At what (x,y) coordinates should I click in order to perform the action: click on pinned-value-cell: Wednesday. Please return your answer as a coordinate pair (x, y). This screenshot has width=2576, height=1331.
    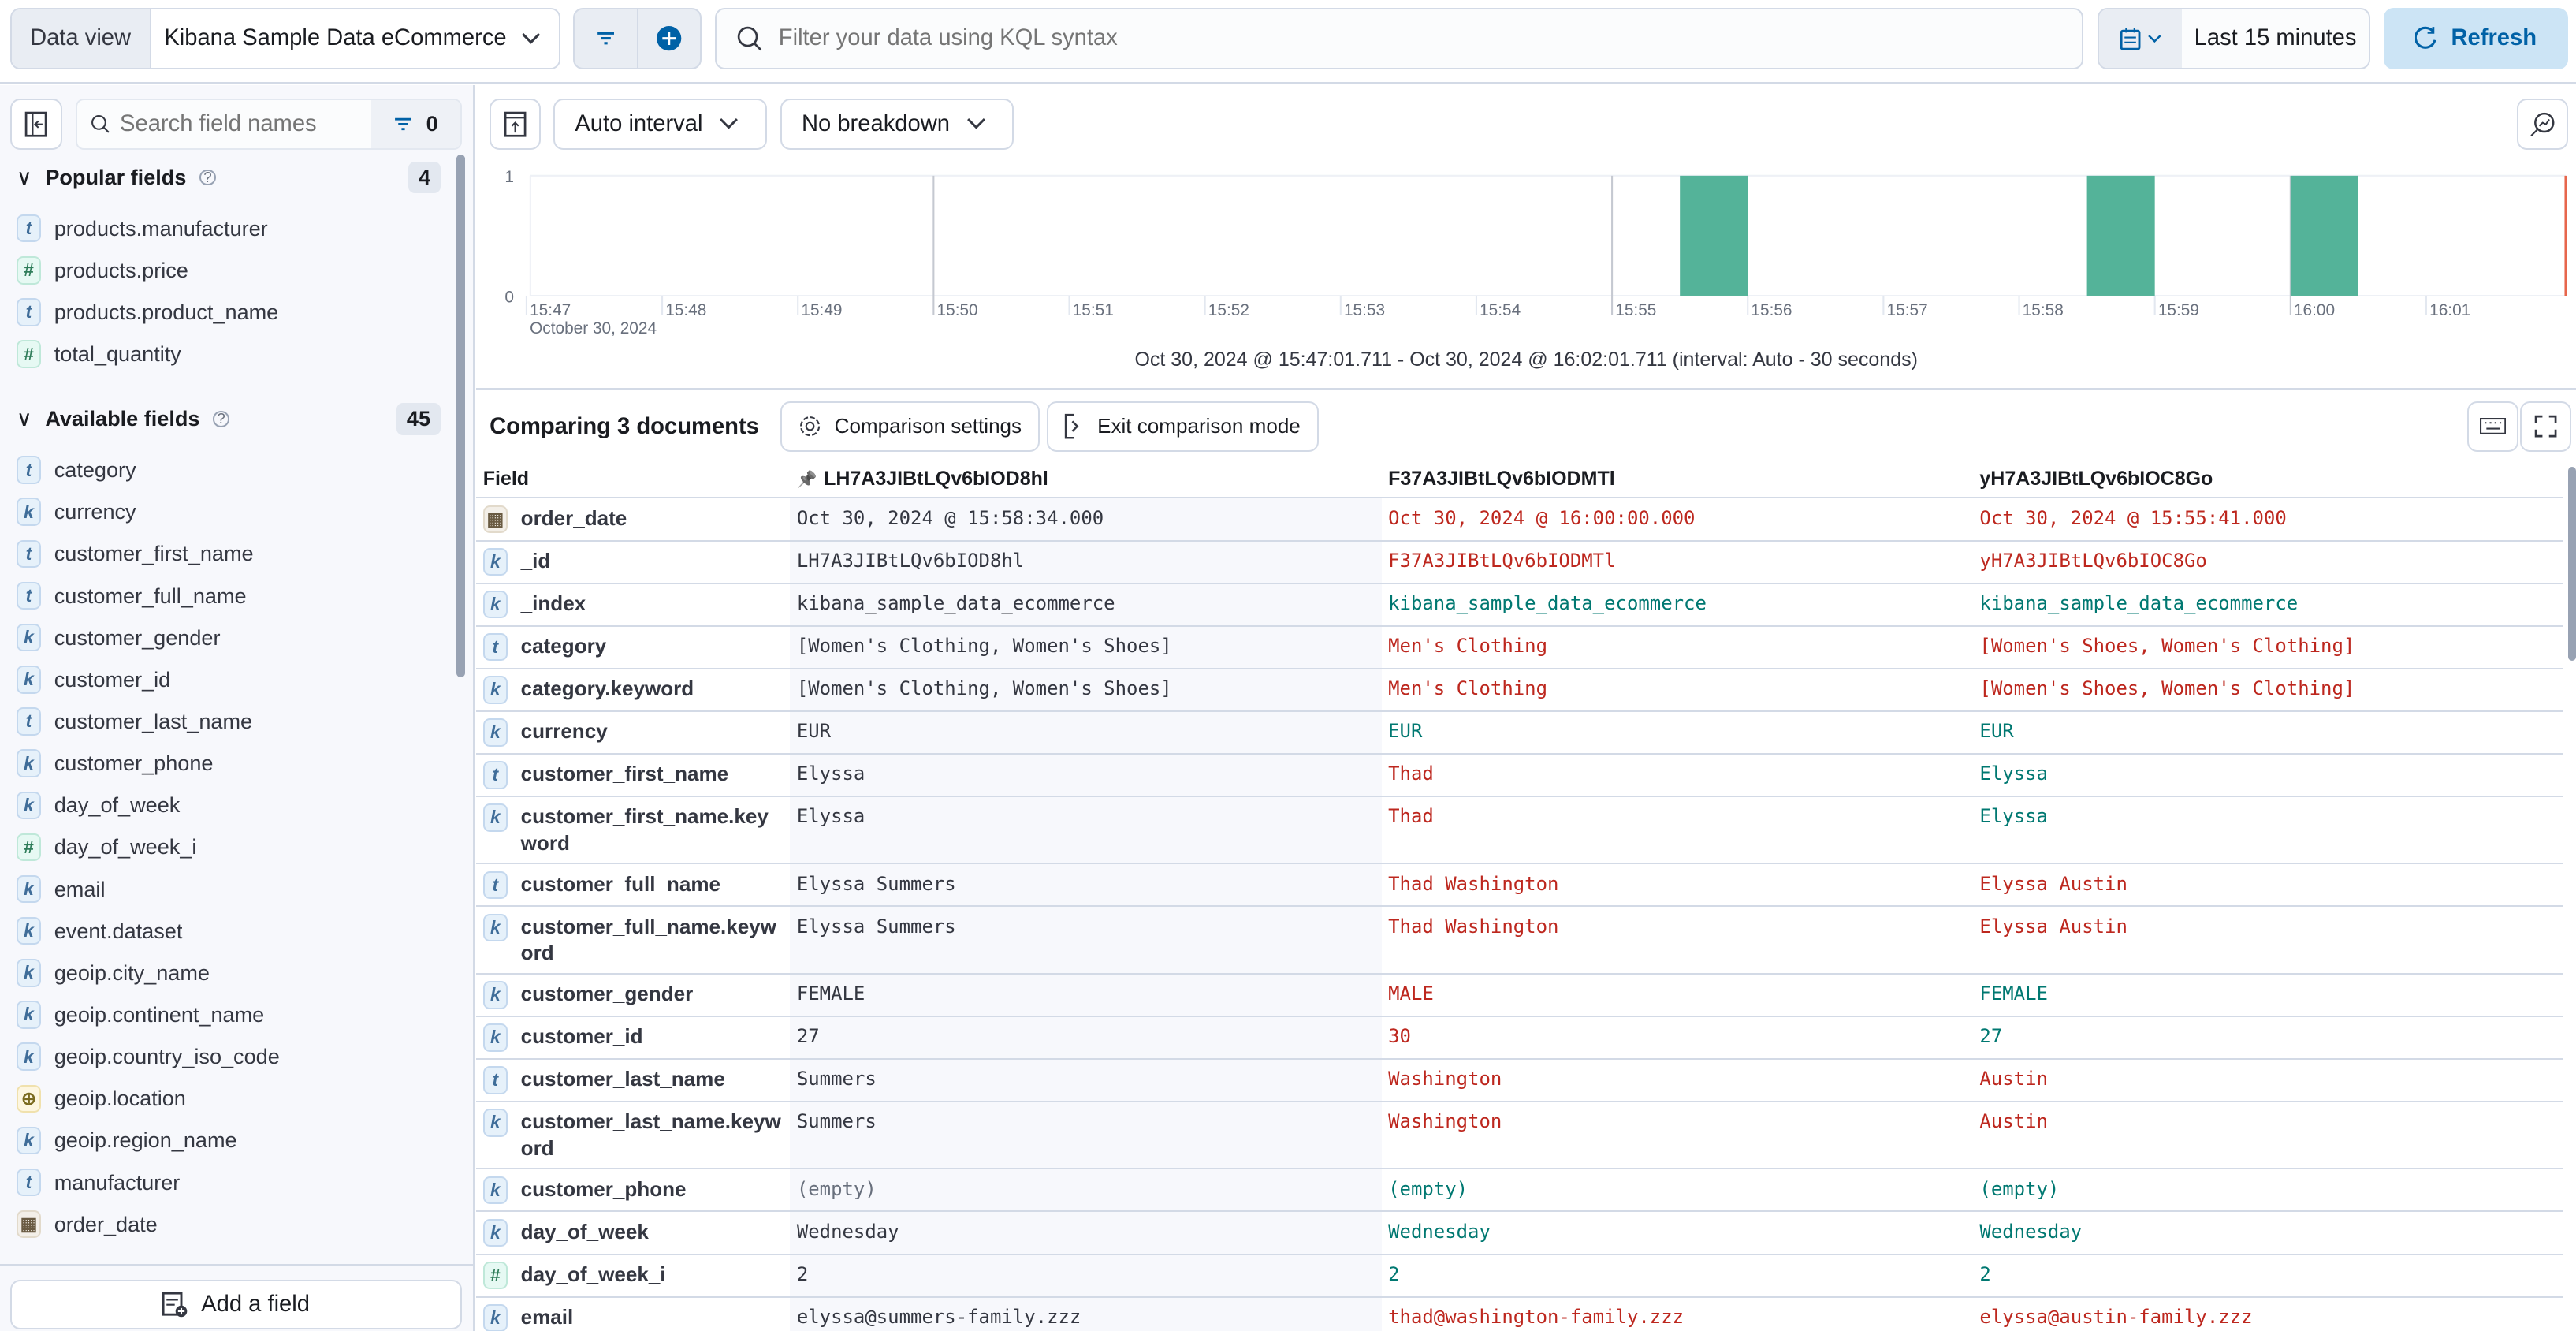
    Looking at the image, I should click on (1086, 1233).